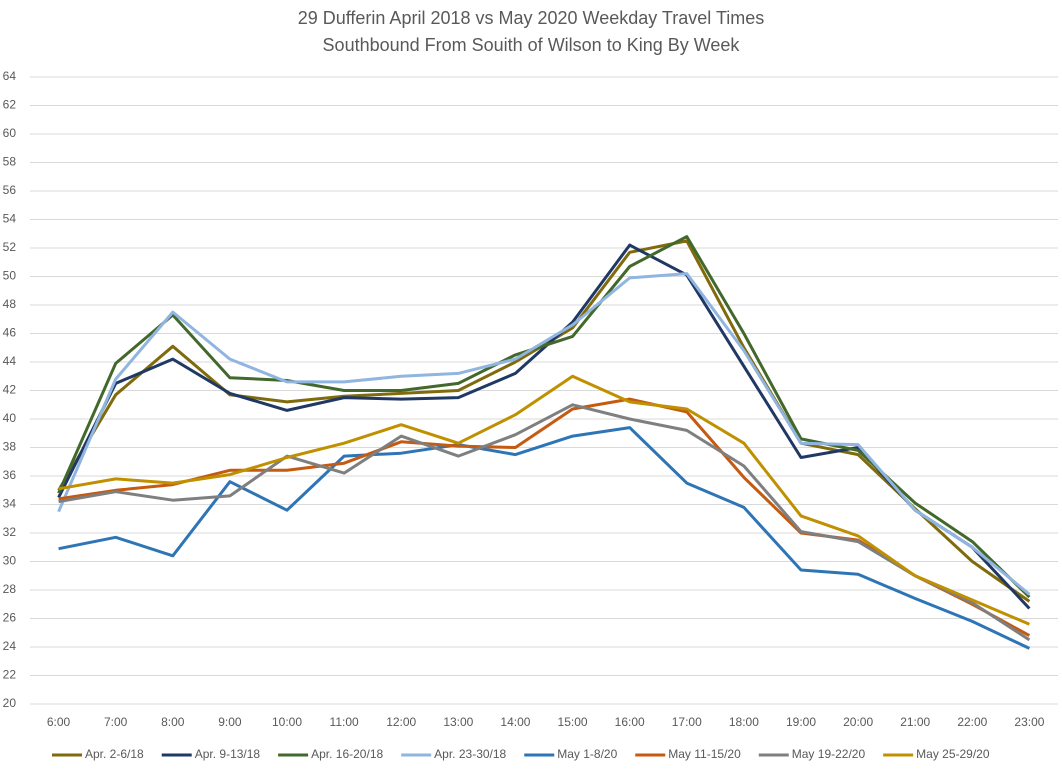 The width and height of the screenshot is (1062, 780). What do you see at coordinates (744, 722) in the screenshot?
I see `x-tick-label: 18:00` at bounding box center [744, 722].